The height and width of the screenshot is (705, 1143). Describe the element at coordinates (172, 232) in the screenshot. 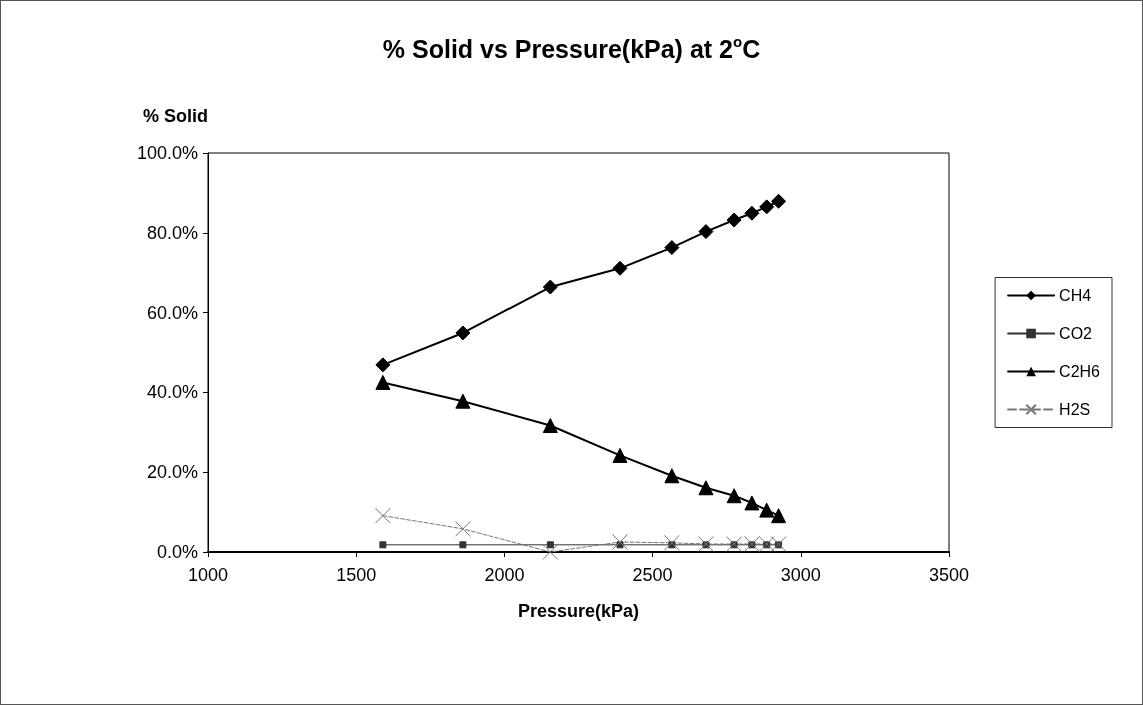

I see `y-tick-label: 80.0%` at that location.